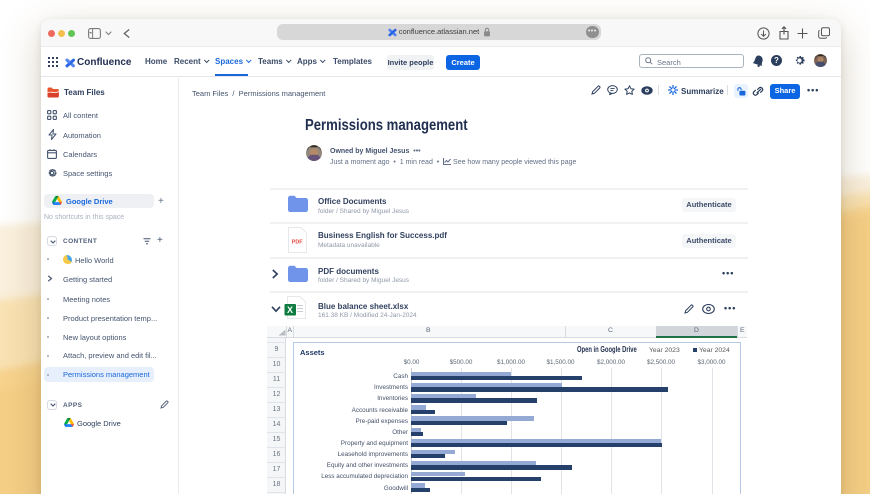  Describe the element at coordinates (290, 310) in the screenshot. I see `svg-text: X` at that location.